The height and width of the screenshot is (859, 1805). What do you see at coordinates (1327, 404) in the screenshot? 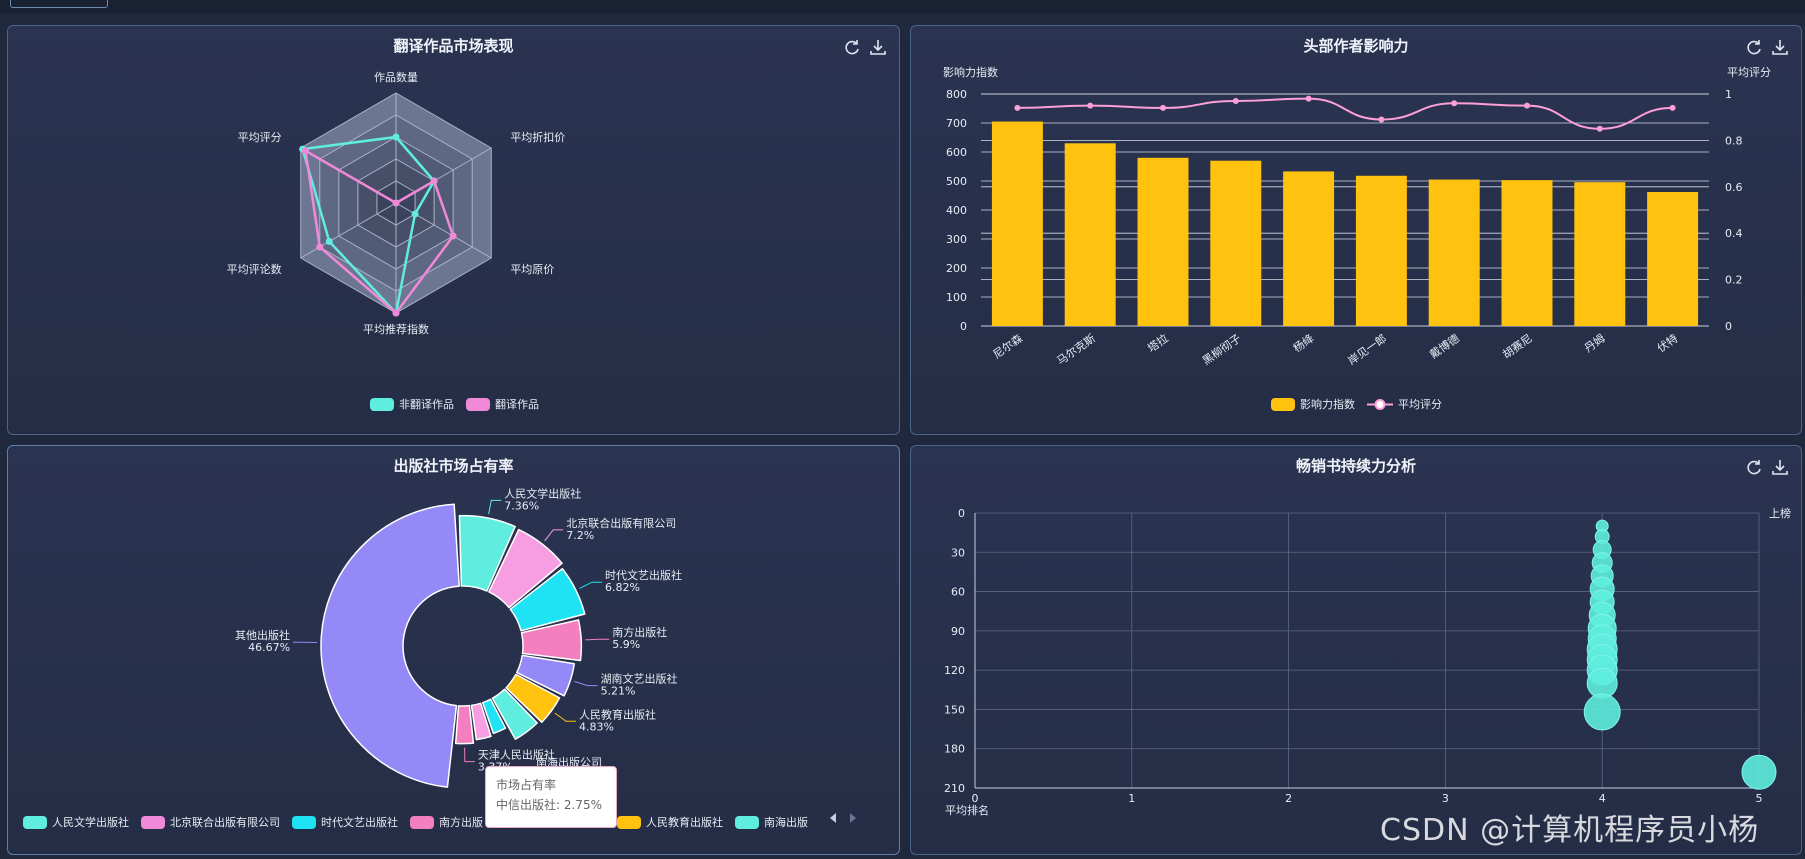
I see `legend-label: 影响力指数` at bounding box center [1327, 404].